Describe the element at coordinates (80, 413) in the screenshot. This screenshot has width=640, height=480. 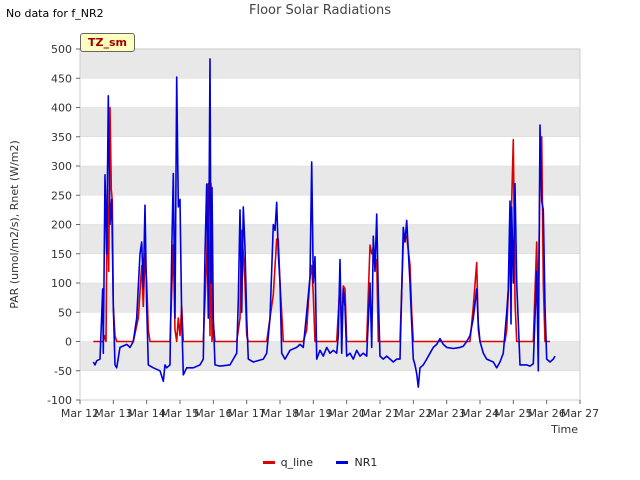
I see `x-tick-label: Mar 12` at that location.